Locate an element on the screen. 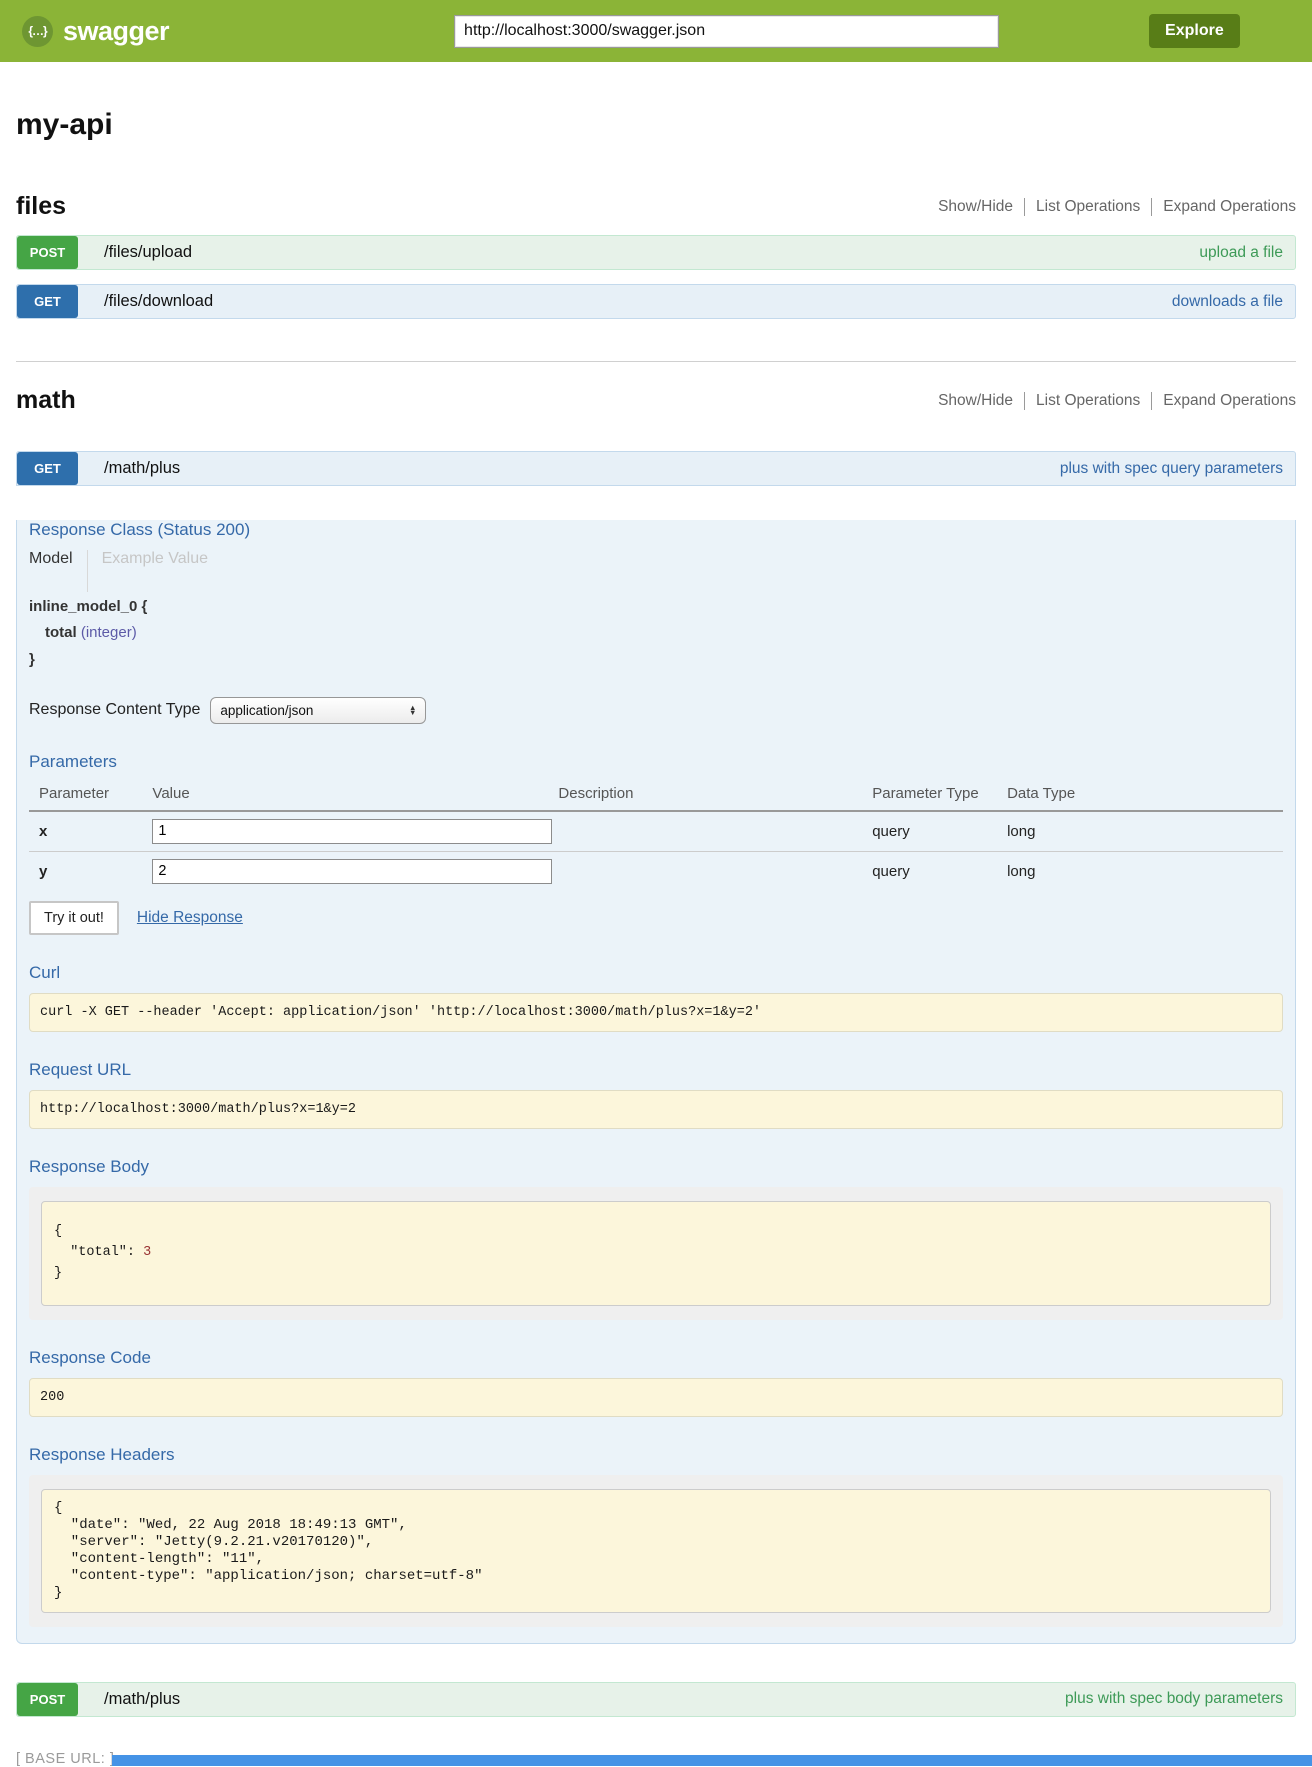 The width and height of the screenshot is (1312, 1767). param-y-value-input is located at coordinates (352, 871).